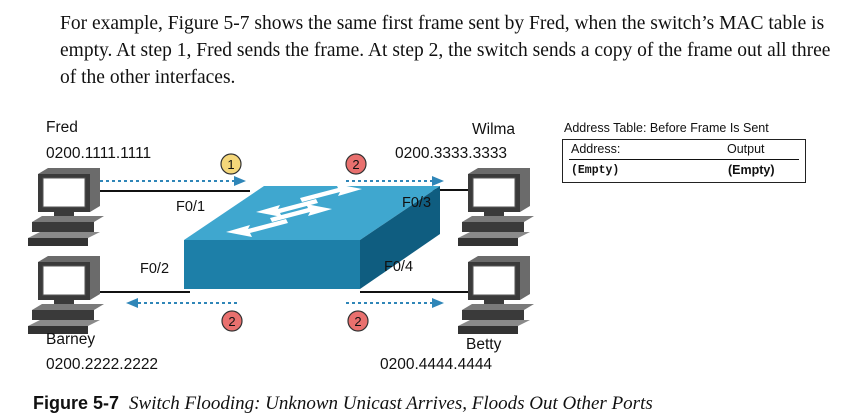  I want to click on host-mac-wilma: 0200.3333.3333, so click(451, 153).